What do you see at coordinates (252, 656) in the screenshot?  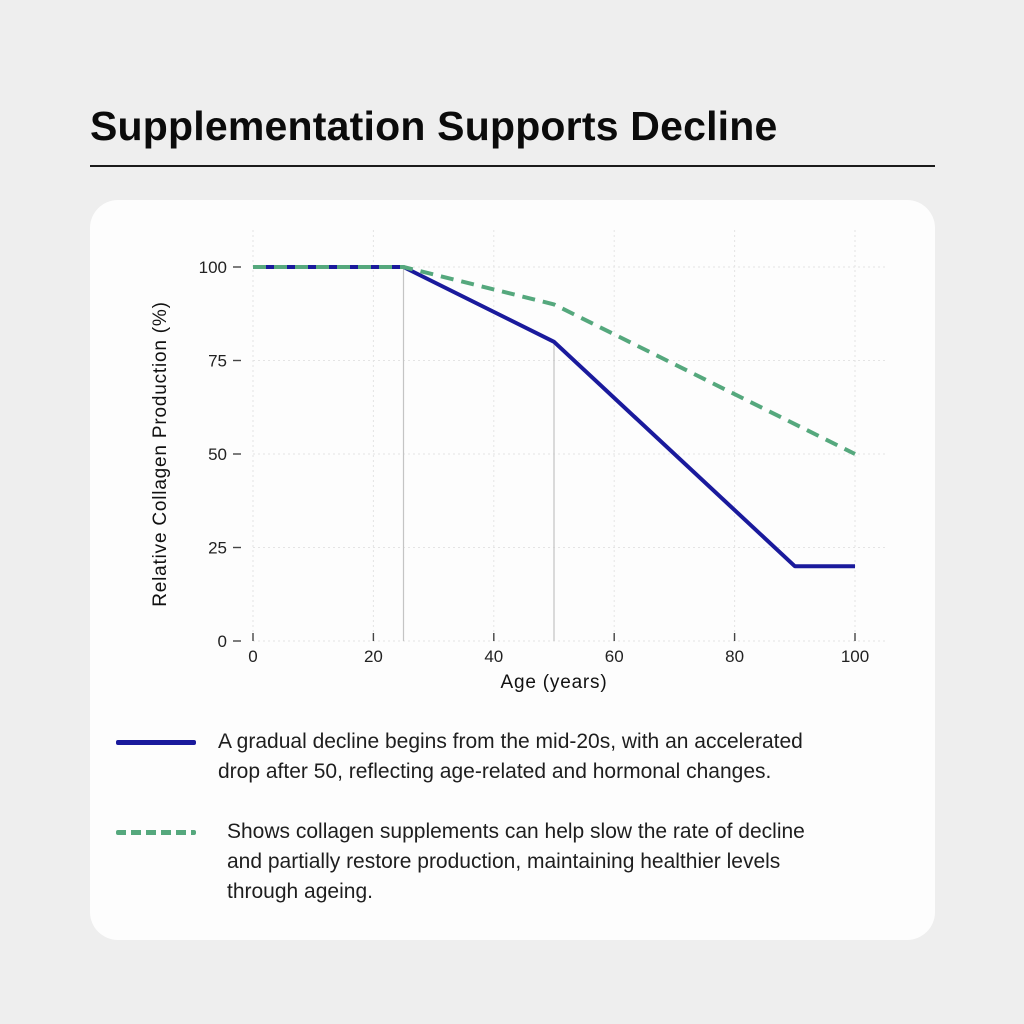 I see `x-tick-label: 0` at bounding box center [252, 656].